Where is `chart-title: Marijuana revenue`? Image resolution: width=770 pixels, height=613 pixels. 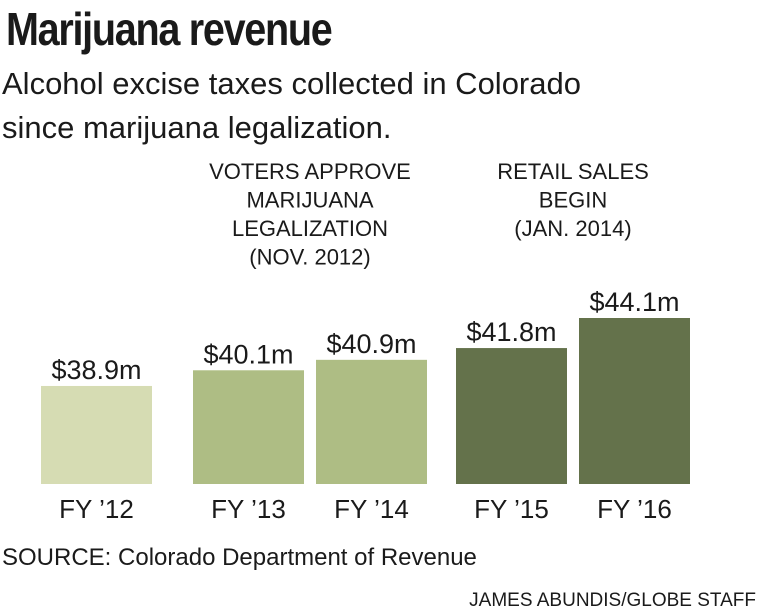 chart-title: Marijuana revenue is located at coordinates (169, 29).